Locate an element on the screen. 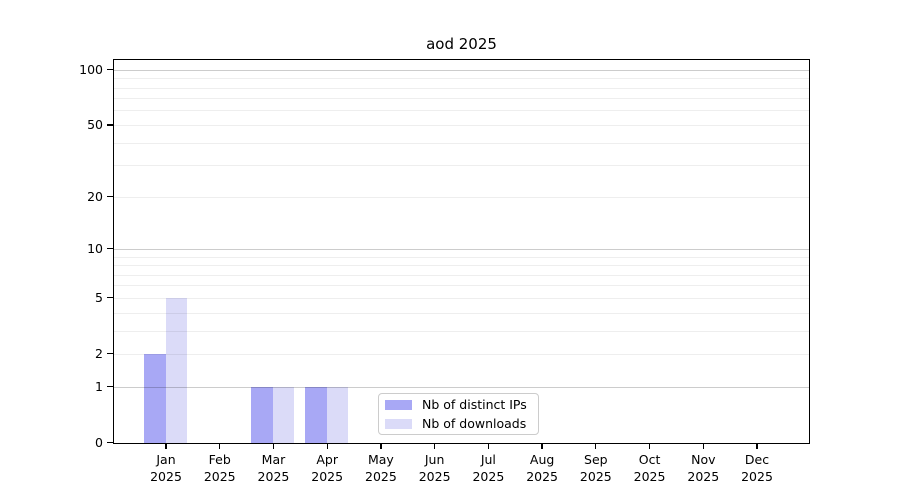 Image resolution: width=900 pixels, height=500 pixels. y-tick-label: 2 is located at coordinates (99, 353).